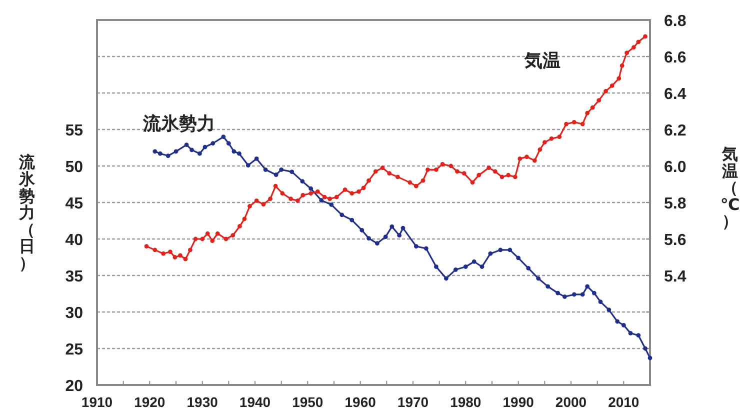  Describe the element at coordinates (308, 402) in the screenshot. I see `x-tick-label: 1950` at that location.